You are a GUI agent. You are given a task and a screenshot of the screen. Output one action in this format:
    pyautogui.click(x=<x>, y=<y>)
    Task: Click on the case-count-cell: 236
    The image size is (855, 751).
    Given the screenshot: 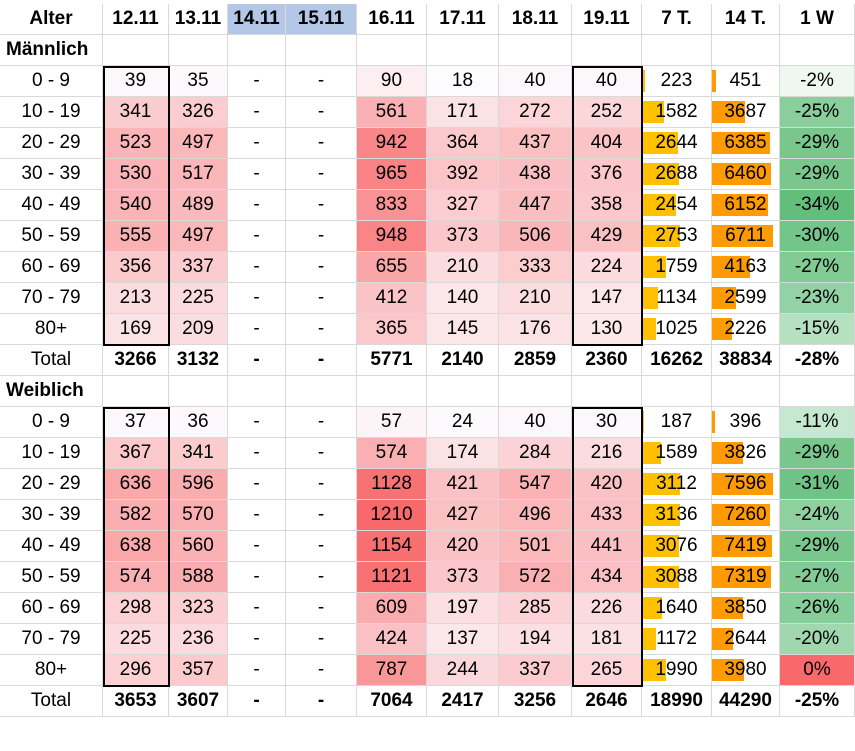 What is the action you would take?
    pyautogui.click(x=198, y=639)
    